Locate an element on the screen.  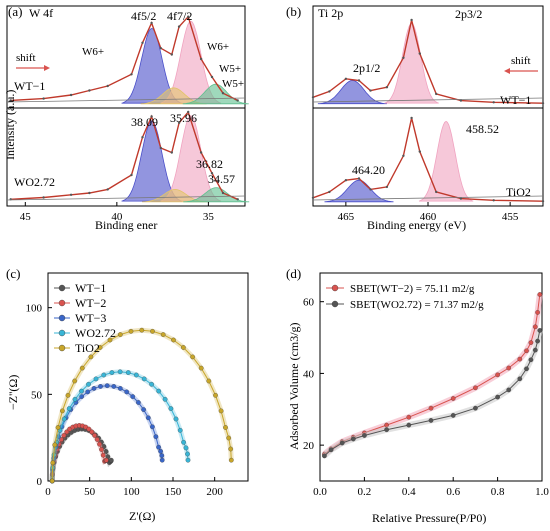
panel-a-val-3: 36.82 is located at coordinates (209, 164).